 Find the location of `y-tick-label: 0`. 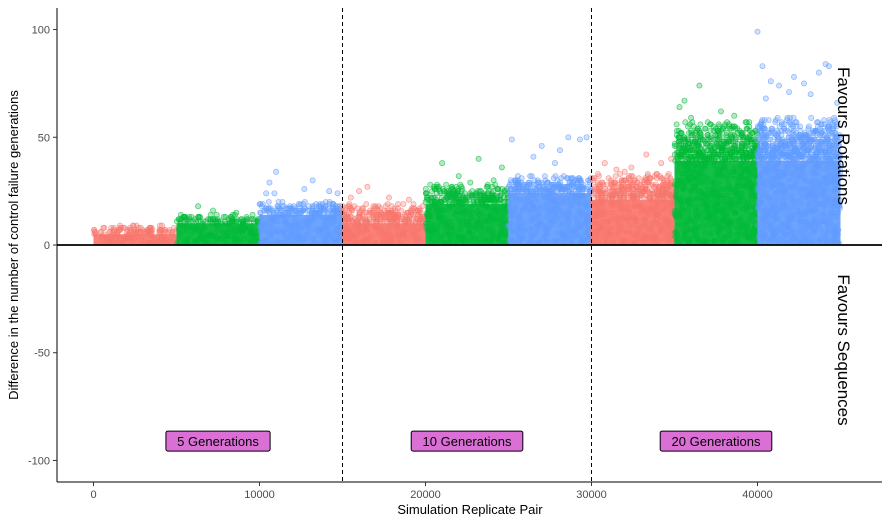

y-tick-label: 0 is located at coordinates (47, 246).